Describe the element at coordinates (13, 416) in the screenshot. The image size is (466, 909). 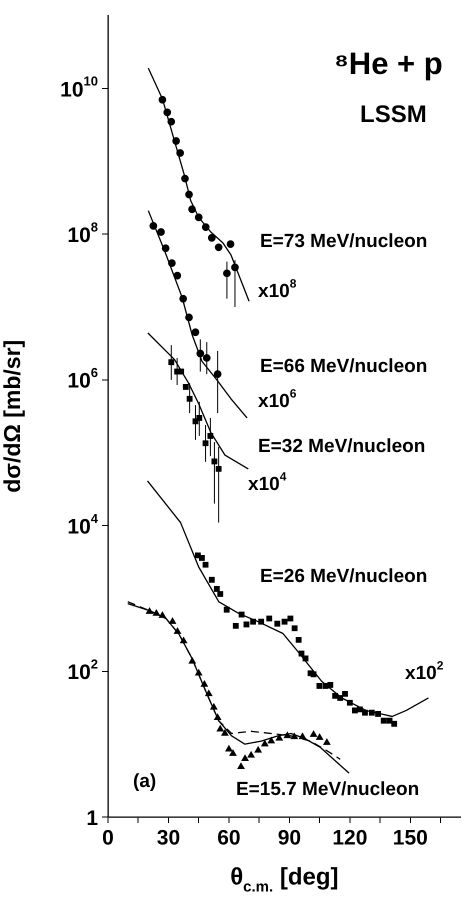
I see `y-axis-title: dσ/dΩ [mb/sr]` at that location.